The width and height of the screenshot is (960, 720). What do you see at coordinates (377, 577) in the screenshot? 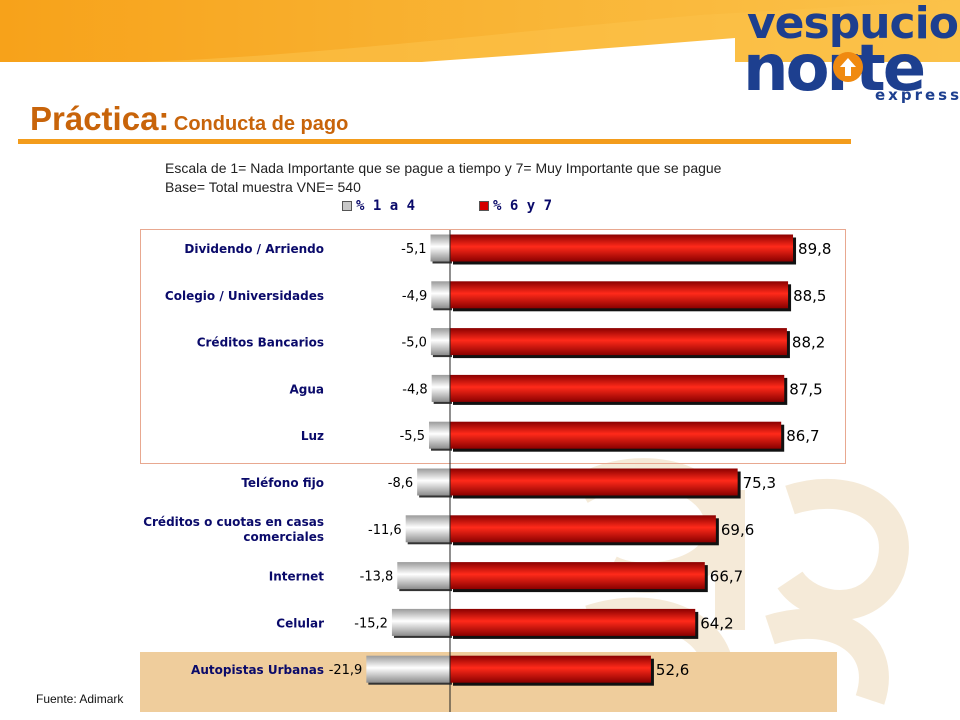
I see `data-label-negative: -13,8` at bounding box center [377, 577].